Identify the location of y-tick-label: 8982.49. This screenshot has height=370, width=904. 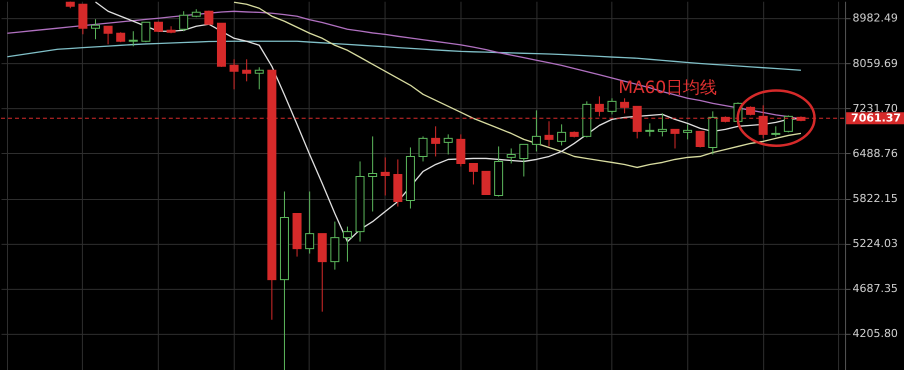
(875, 18).